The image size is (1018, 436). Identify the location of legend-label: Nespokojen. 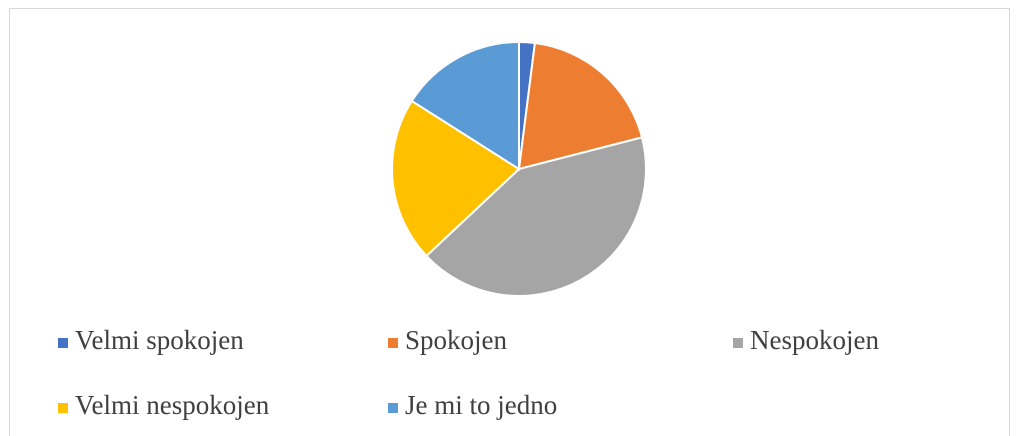
(814, 340).